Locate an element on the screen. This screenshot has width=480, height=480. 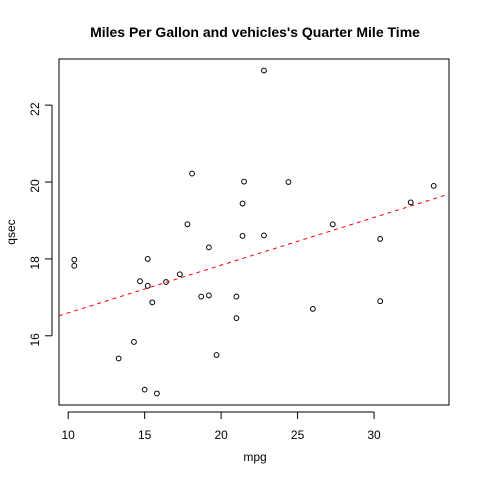
x-tick-label-30: 30 is located at coordinates (374, 435).